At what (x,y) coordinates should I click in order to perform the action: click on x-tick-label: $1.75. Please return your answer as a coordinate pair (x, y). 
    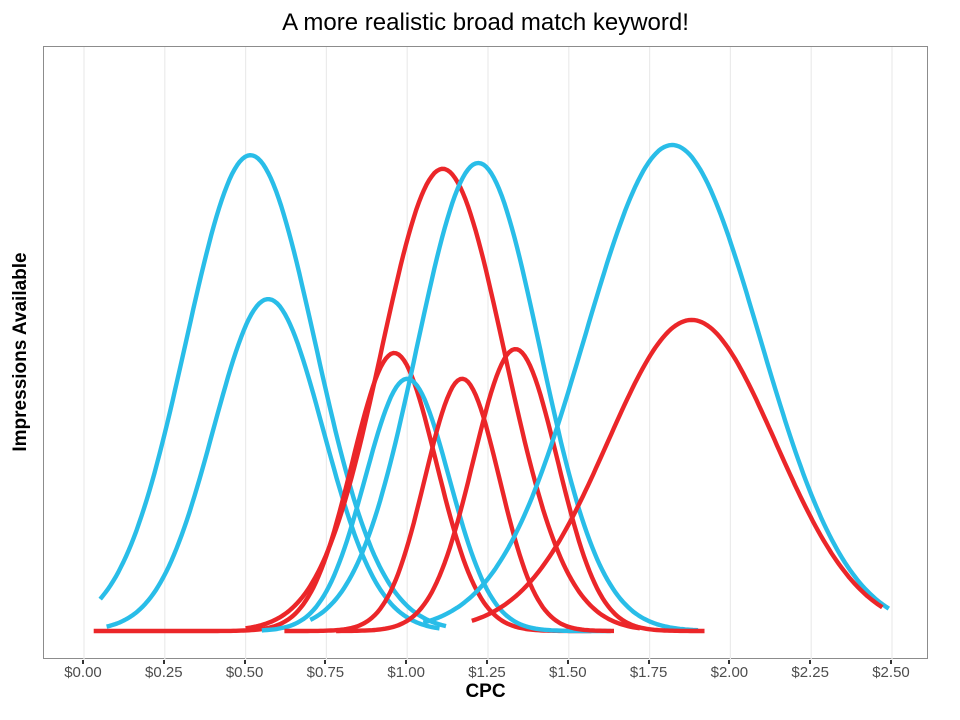
    Looking at the image, I should click on (648, 672).